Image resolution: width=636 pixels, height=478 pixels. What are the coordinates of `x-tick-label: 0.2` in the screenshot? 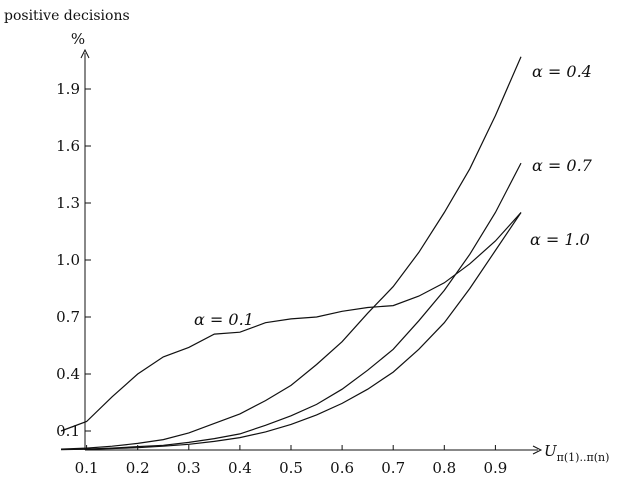 It's located at (138, 468).